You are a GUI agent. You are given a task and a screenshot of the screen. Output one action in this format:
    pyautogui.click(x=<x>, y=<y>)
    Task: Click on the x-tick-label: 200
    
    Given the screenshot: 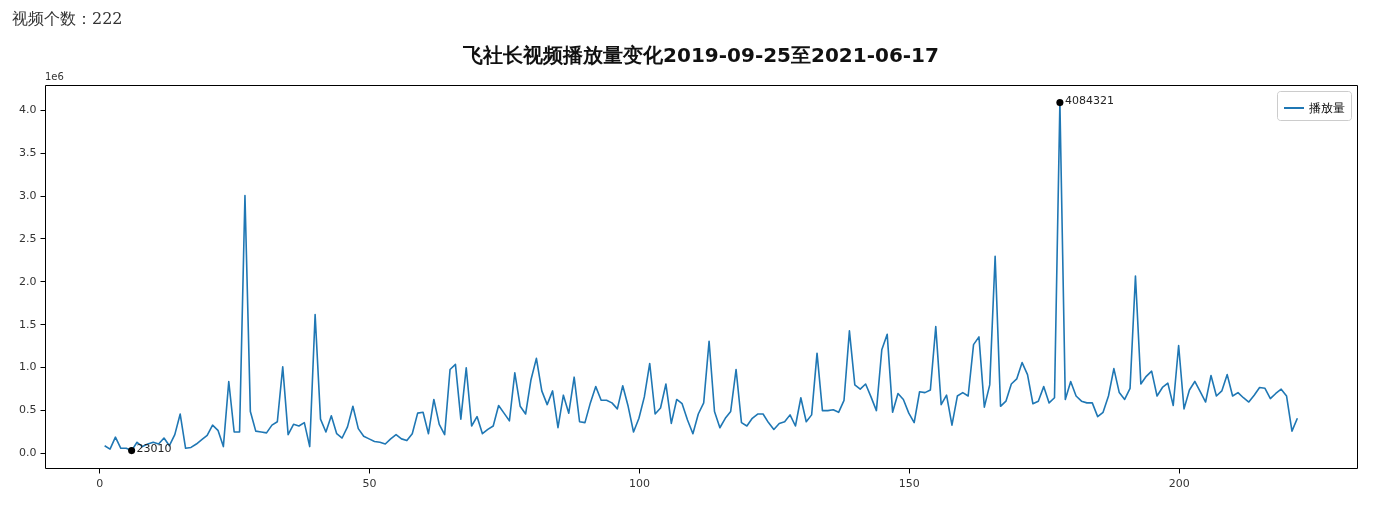 What is the action you would take?
    pyautogui.click(x=1179, y=483)
    